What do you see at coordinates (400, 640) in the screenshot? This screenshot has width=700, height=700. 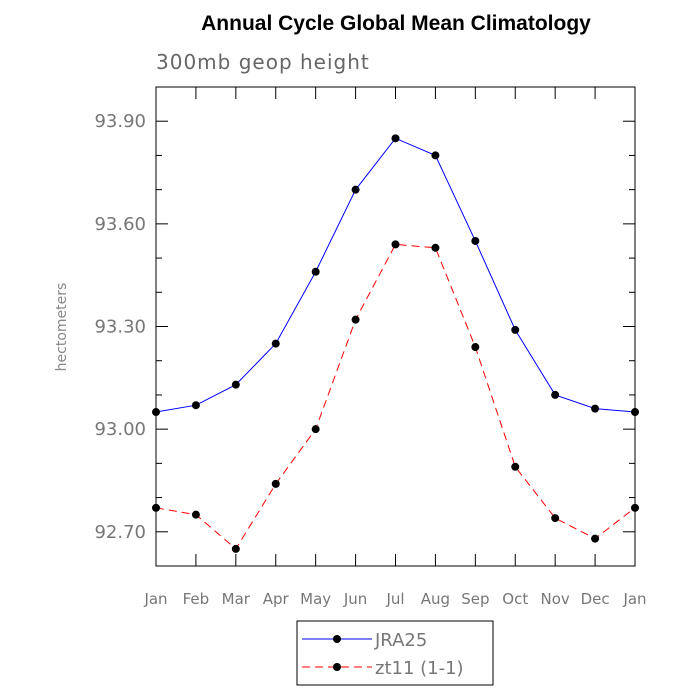 I see `legend-label-0: JRA25` at bounding box center [400, 640].